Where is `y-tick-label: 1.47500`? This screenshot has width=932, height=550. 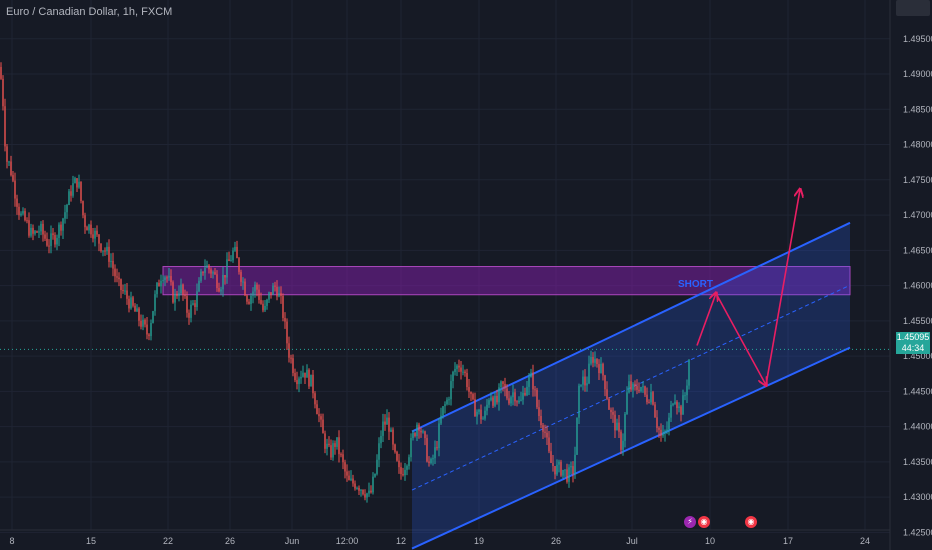 y-tick-label: 1.47500 is located at coordinates (917, 180).